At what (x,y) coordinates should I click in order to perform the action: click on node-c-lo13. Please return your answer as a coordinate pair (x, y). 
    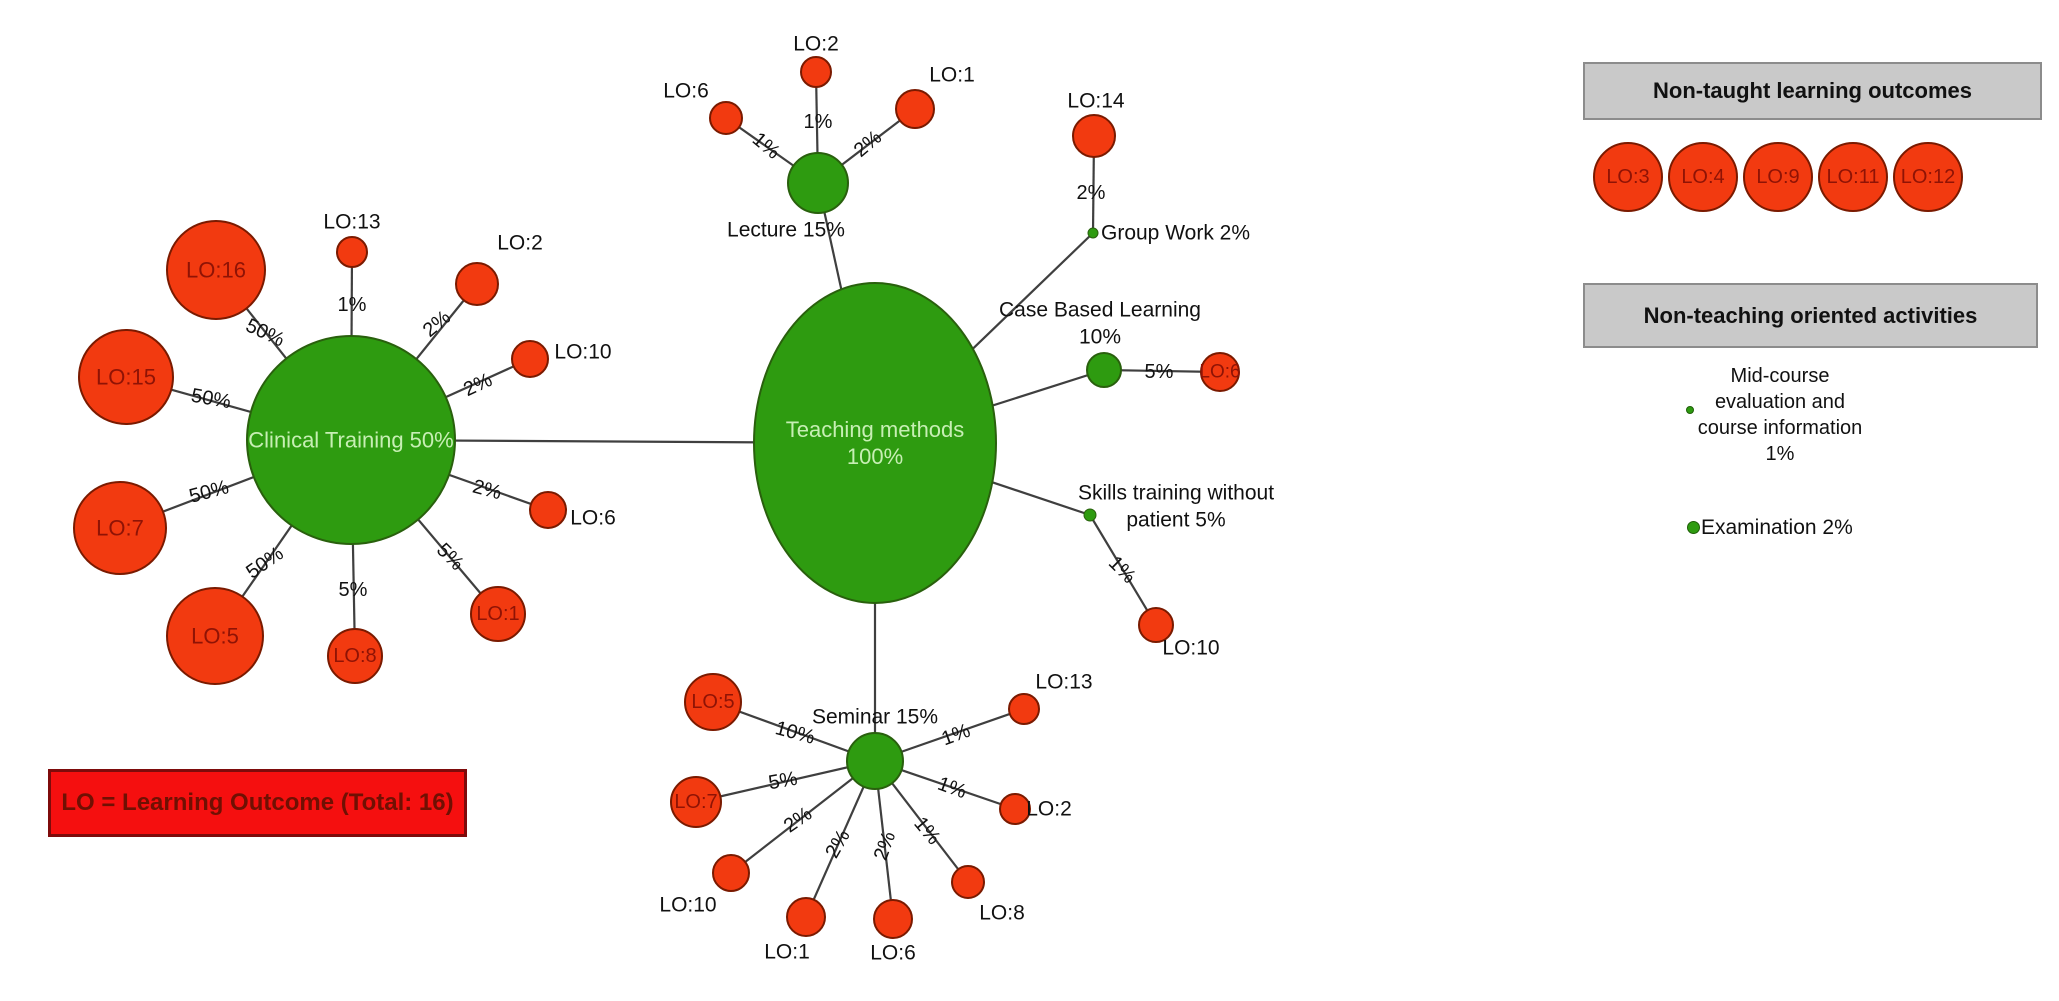
    Looking at the image, I should click on (352, 252).